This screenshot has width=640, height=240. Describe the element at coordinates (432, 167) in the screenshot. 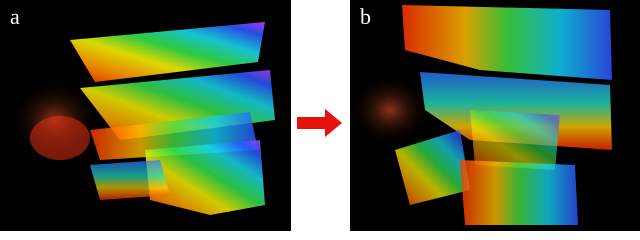

I see `wall` at that location.